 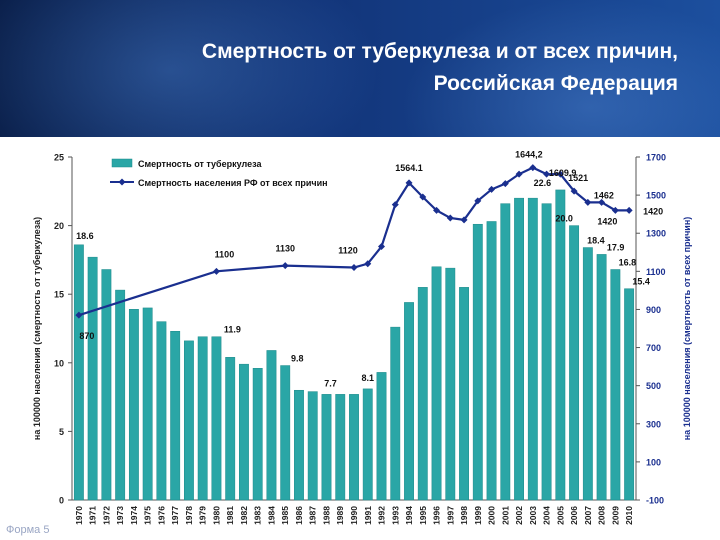 What do you see at coordinates (134, 515) in the screenshot?
I see `x-tick-label: 1974` at bounding box center [134, 515].